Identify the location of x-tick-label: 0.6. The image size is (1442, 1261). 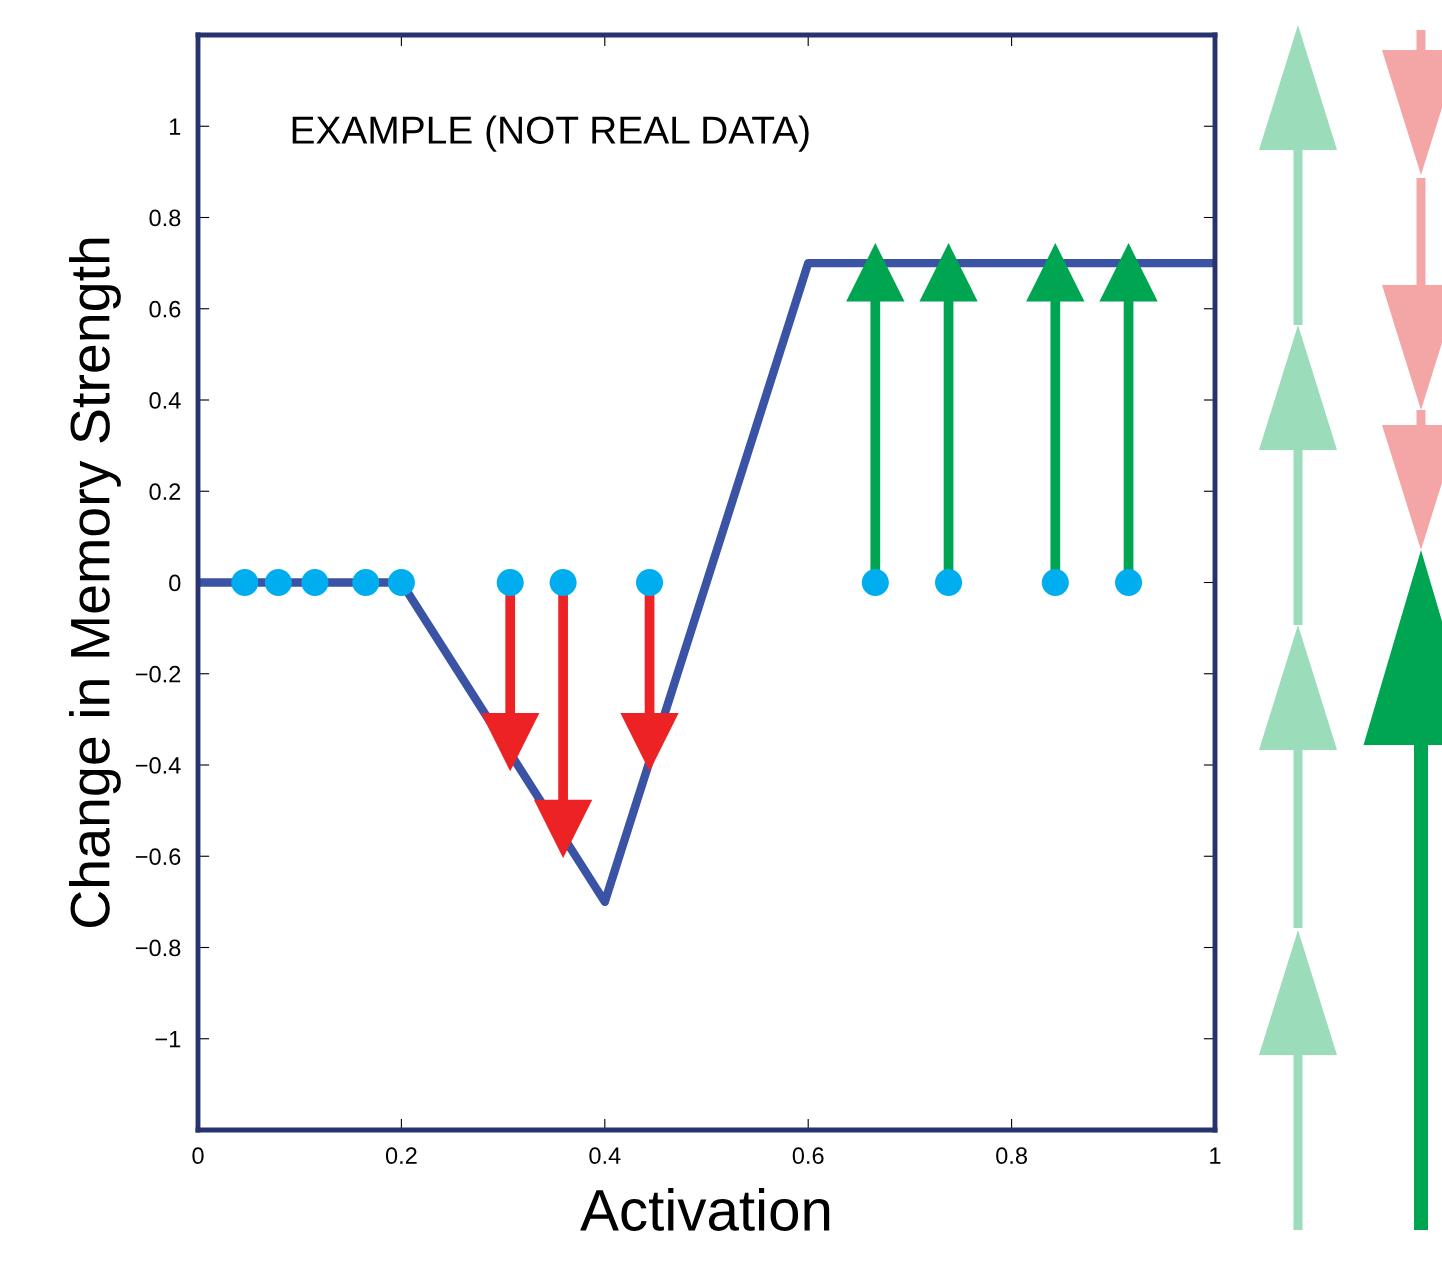
(808, 1156).